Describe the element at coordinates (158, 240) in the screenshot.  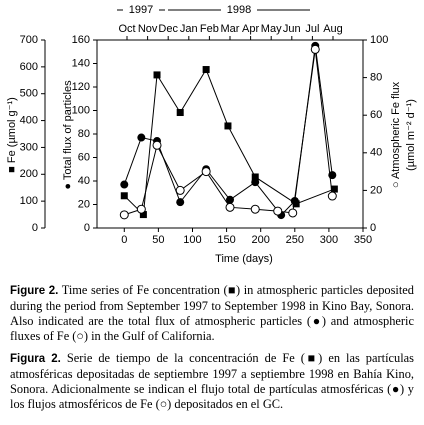
I see `x-tick-label: 50` at that location.